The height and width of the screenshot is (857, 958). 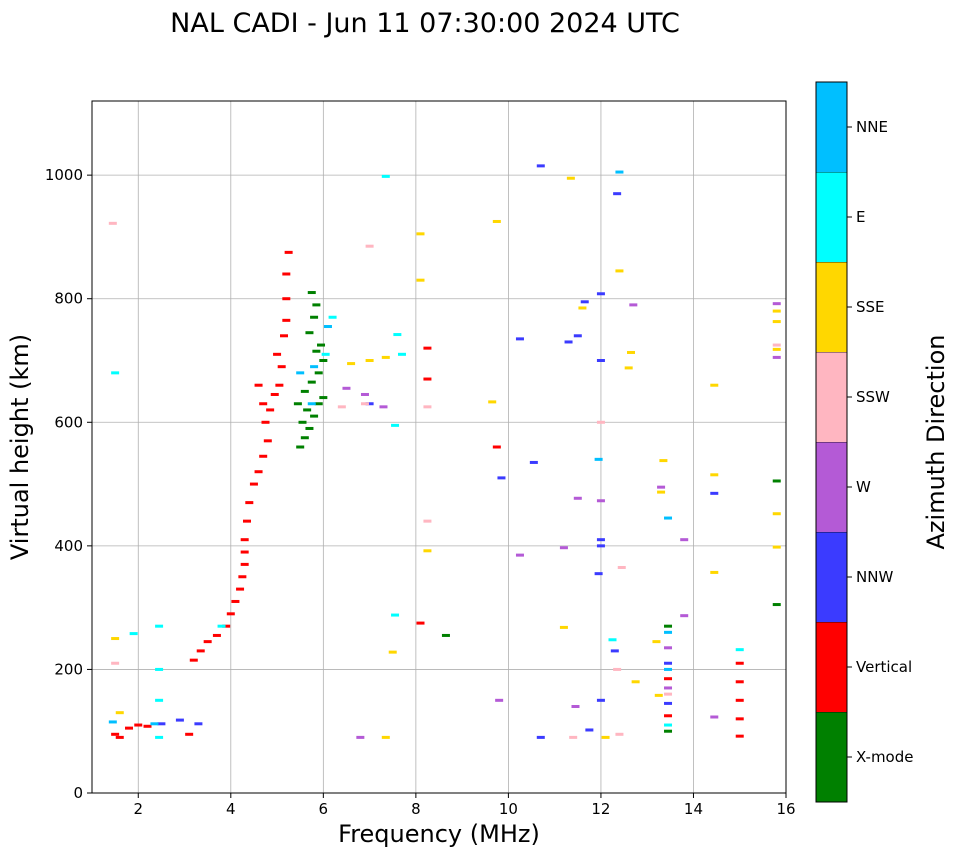 What do you see at coordinates (872, 127) in the screenshot?
I see `colorbar-tick-label: NNE` at bounding box center [872, 127].